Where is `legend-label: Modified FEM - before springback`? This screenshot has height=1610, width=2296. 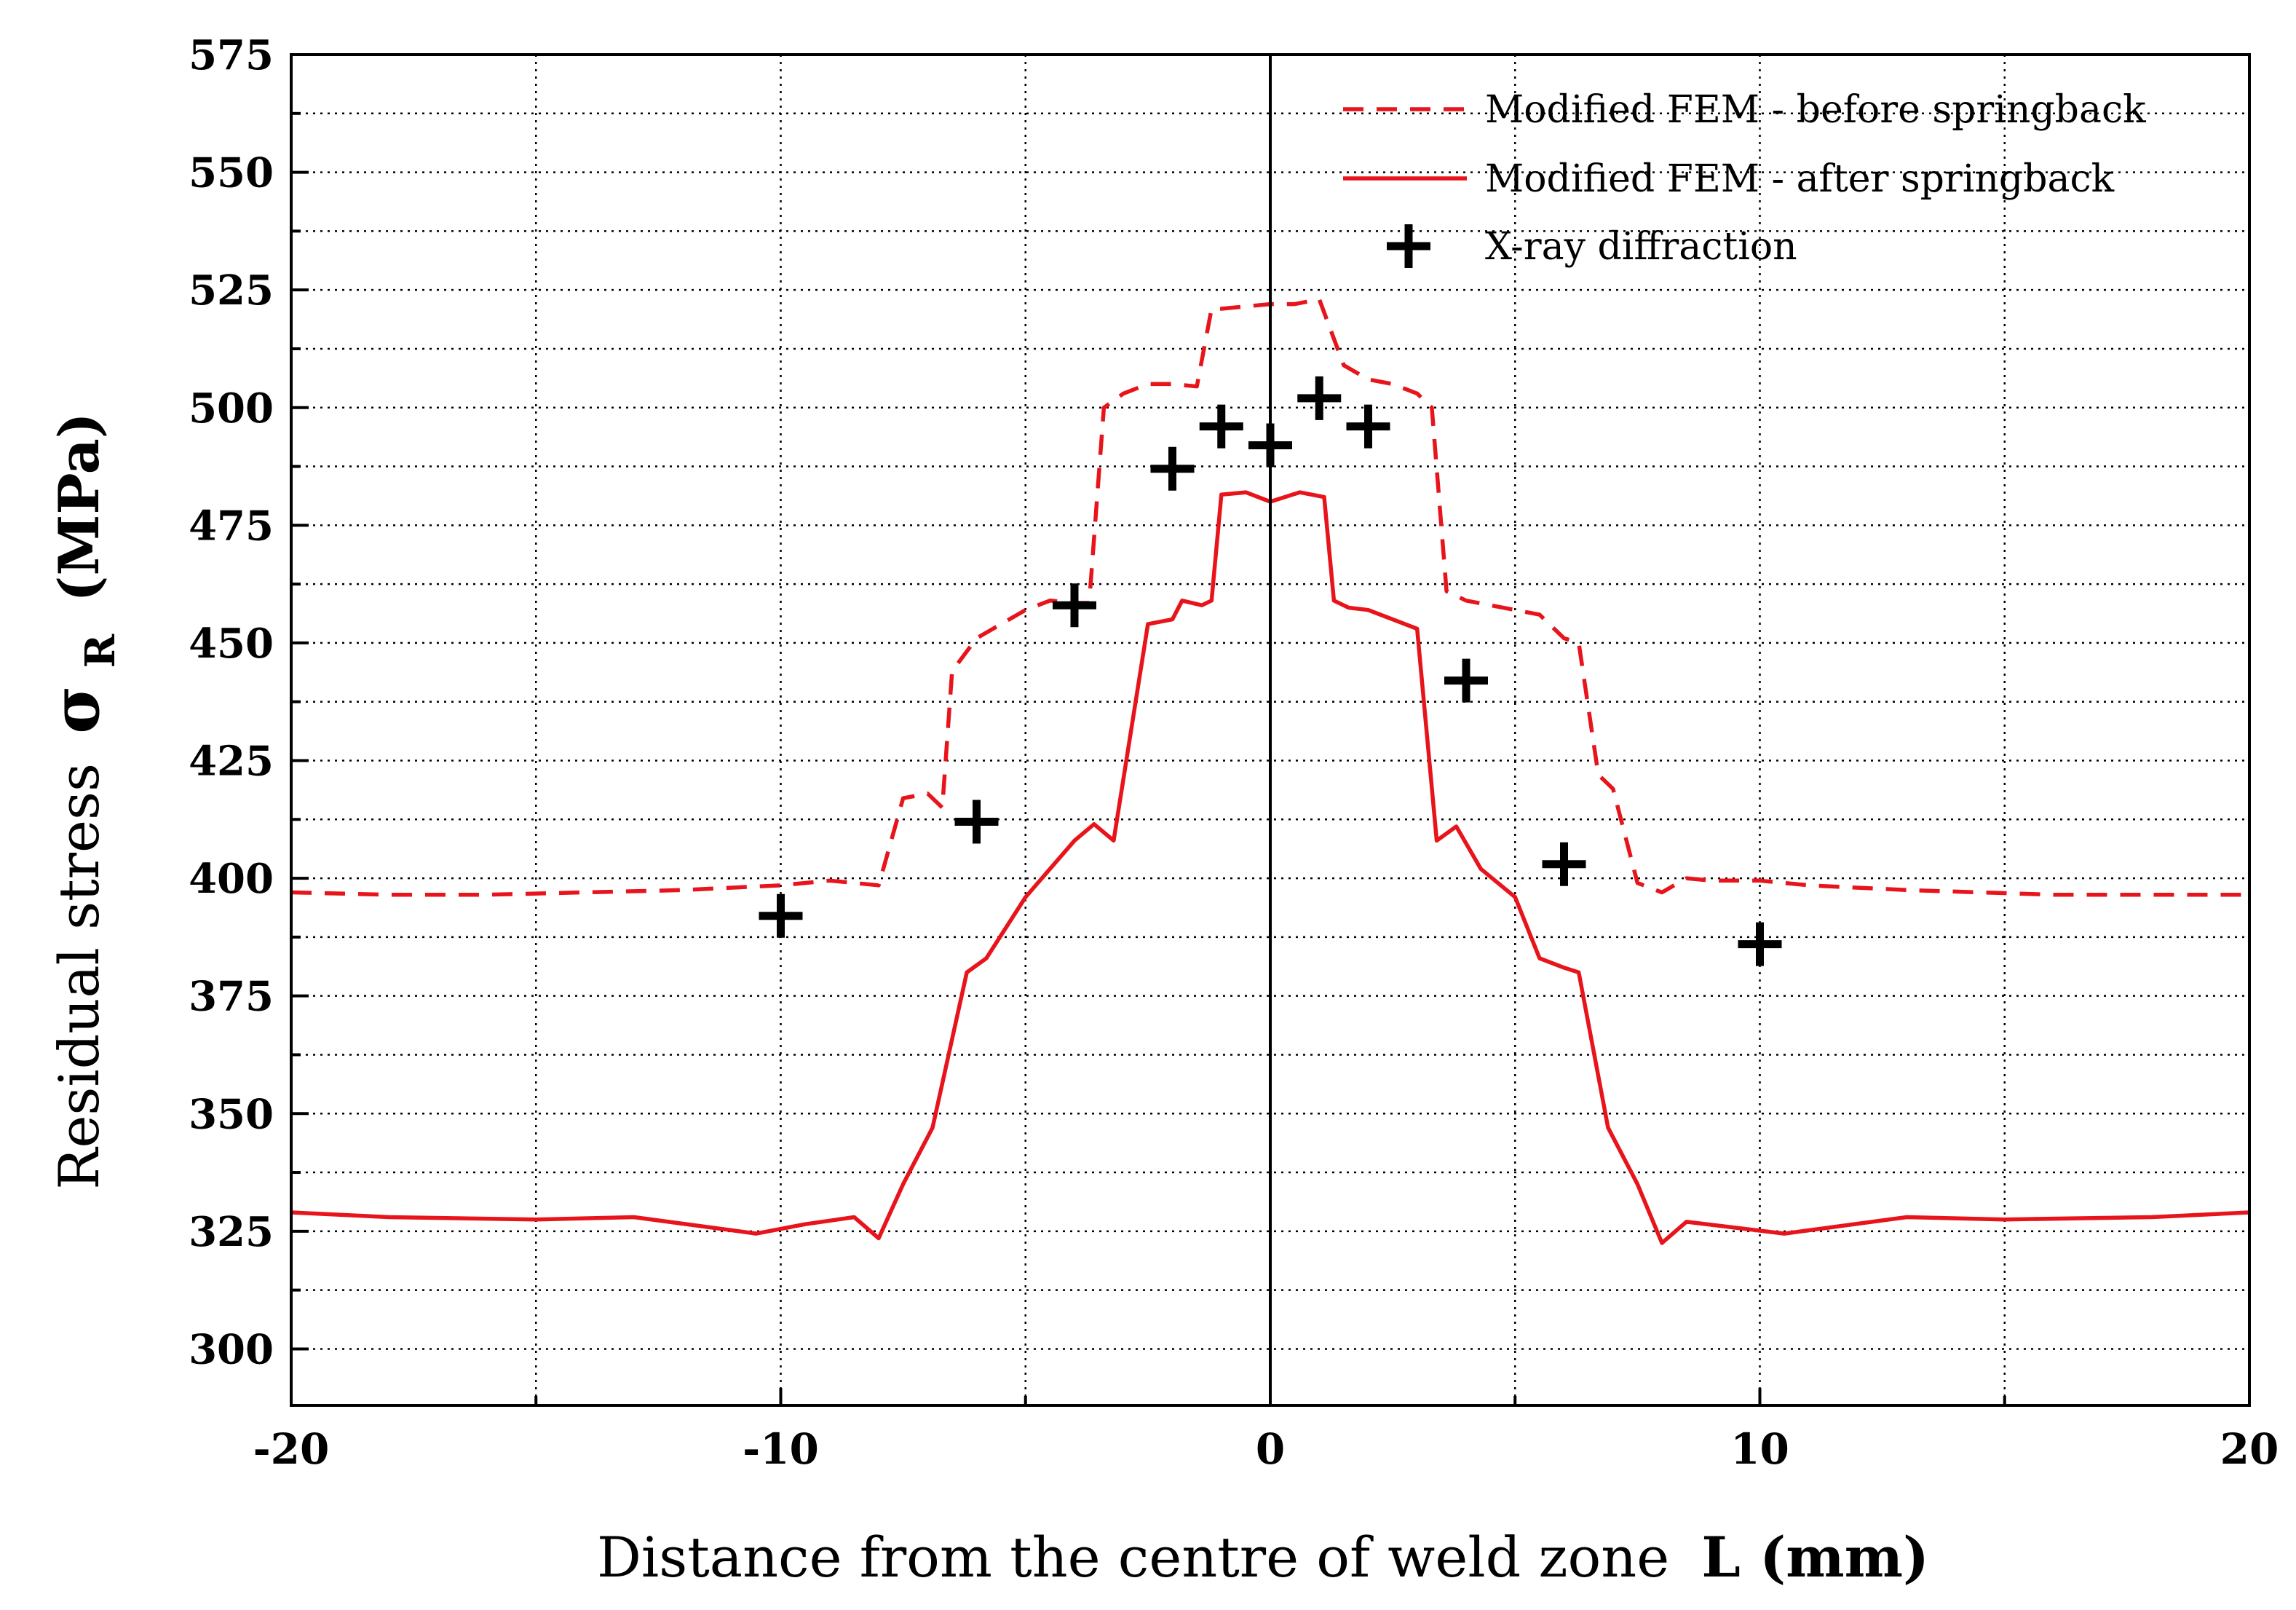 legend-label: Modified FEM - before springback is located at coordinates (1816, 110).